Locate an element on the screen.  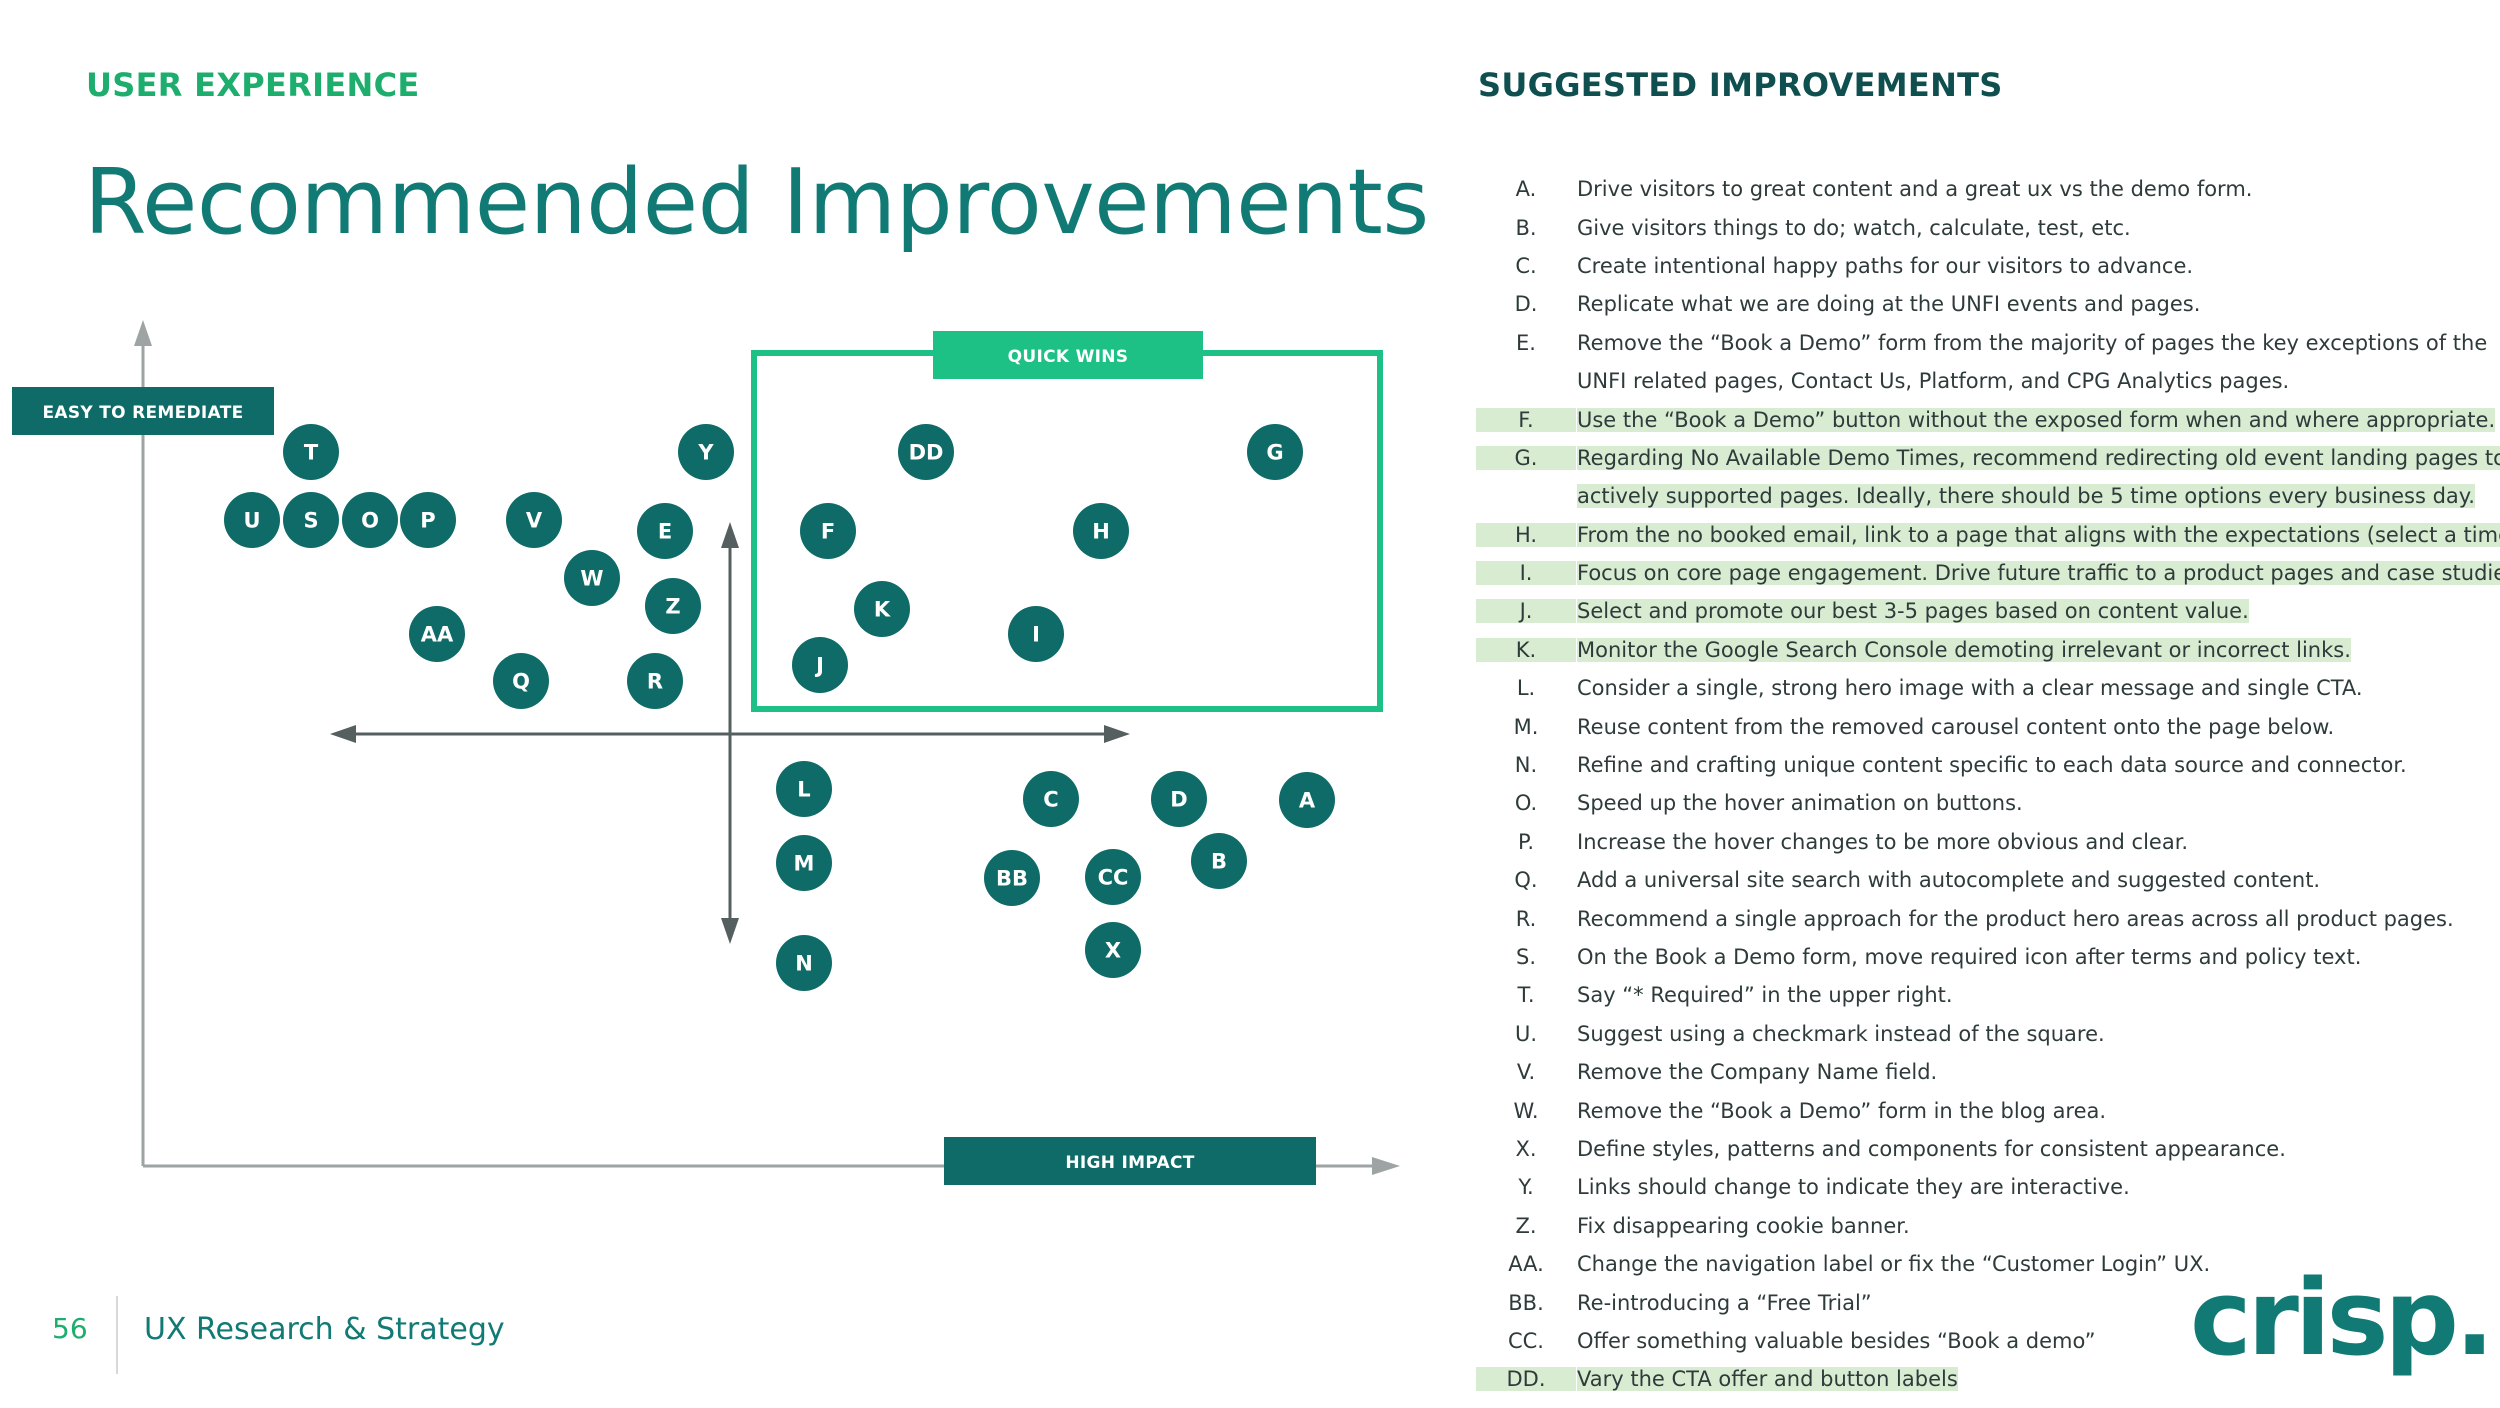
matrix-node-label: F is located at coordinates (828, 532).